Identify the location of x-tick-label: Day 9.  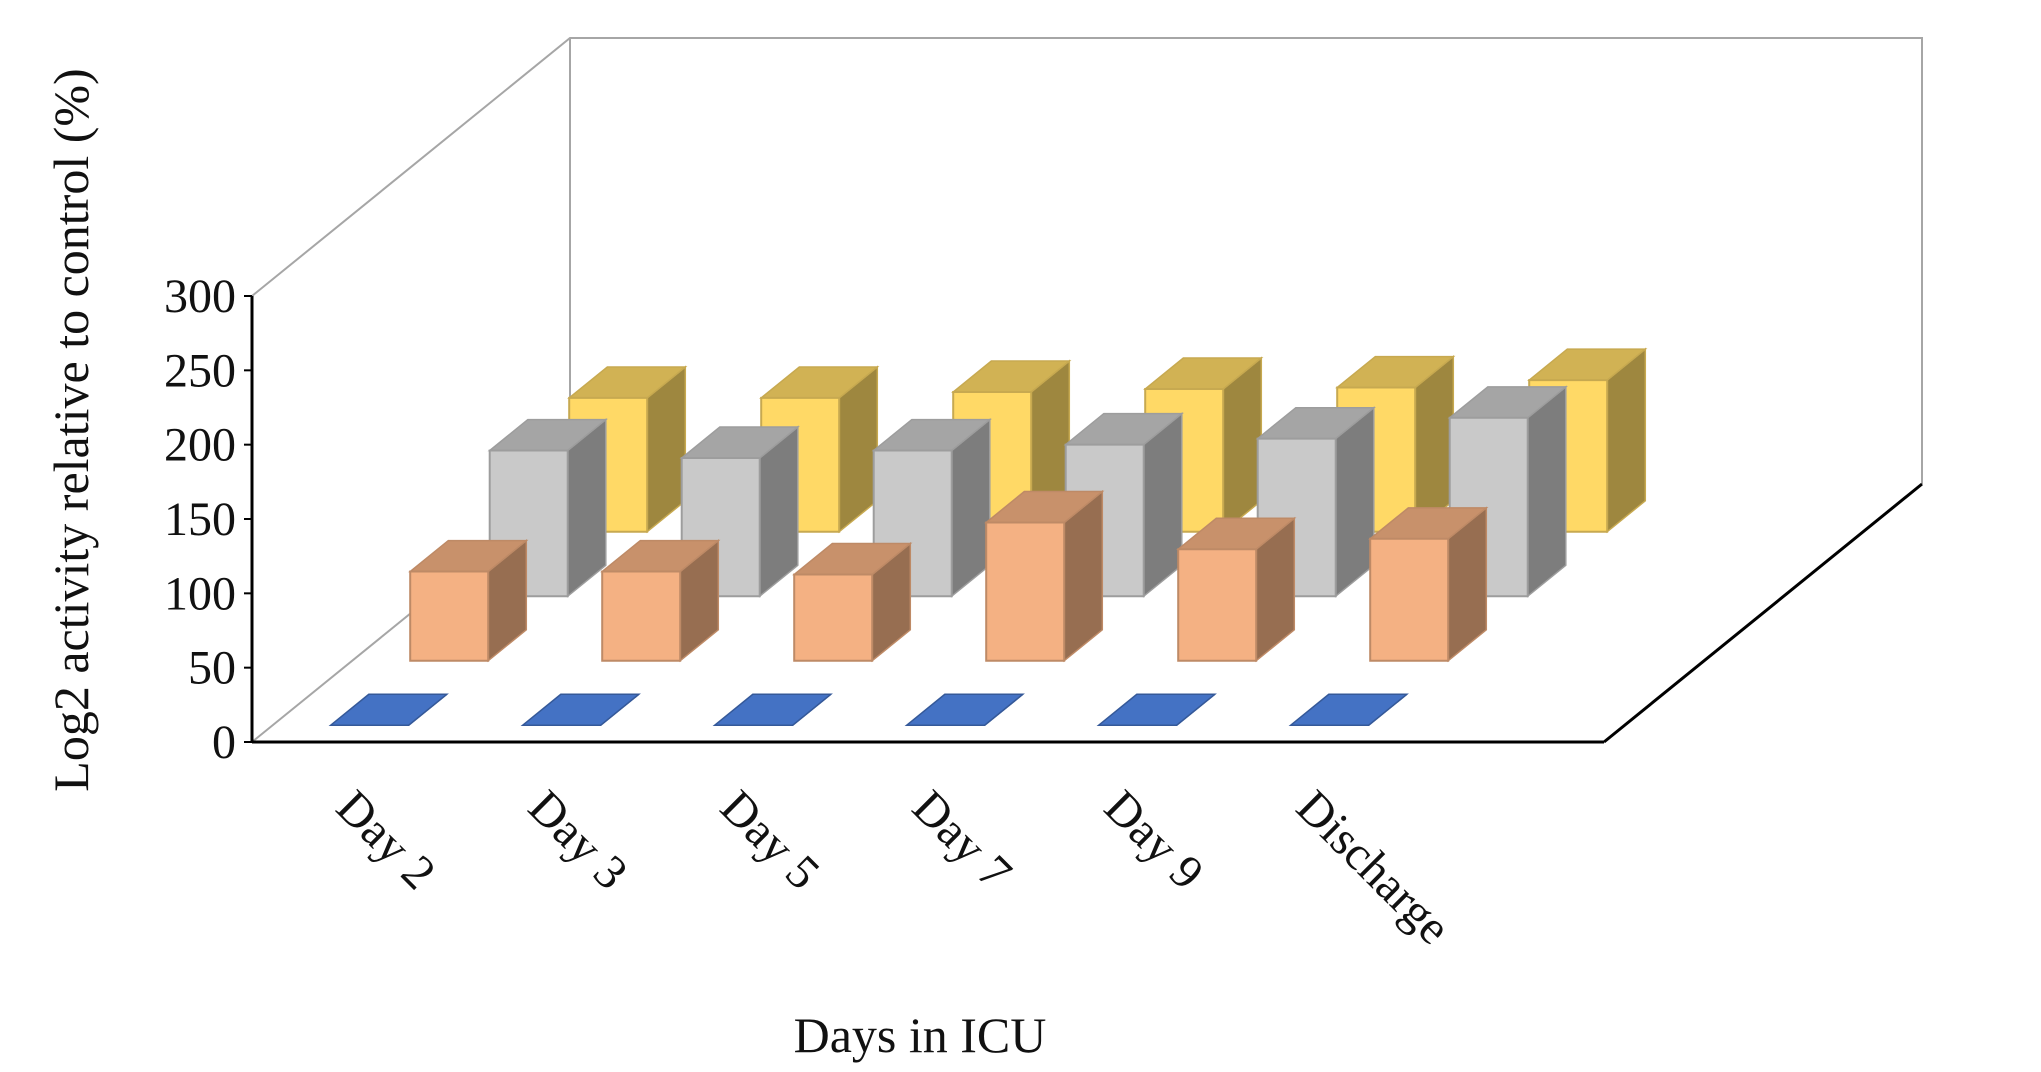
(1153, 839).